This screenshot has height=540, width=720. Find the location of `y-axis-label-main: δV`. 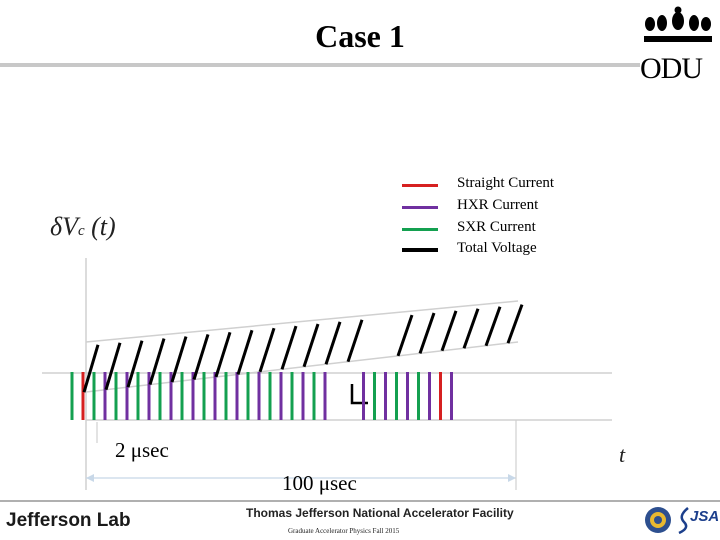

y-axis-label-main: δV is located at coordinates (64, 226).